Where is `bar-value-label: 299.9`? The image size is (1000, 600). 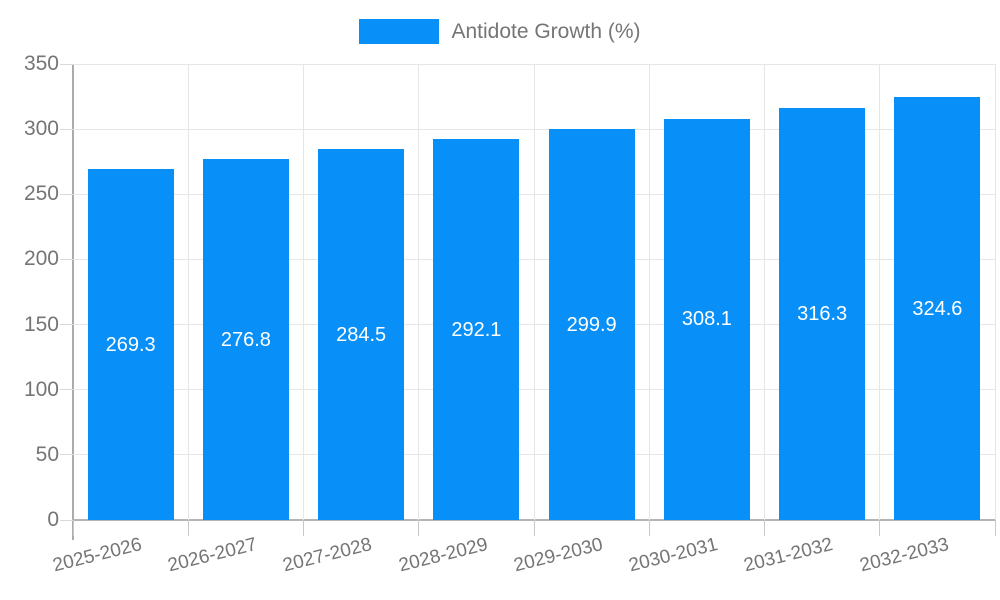
bar-value-label: 299.9 is located at coordinates (591, 324).